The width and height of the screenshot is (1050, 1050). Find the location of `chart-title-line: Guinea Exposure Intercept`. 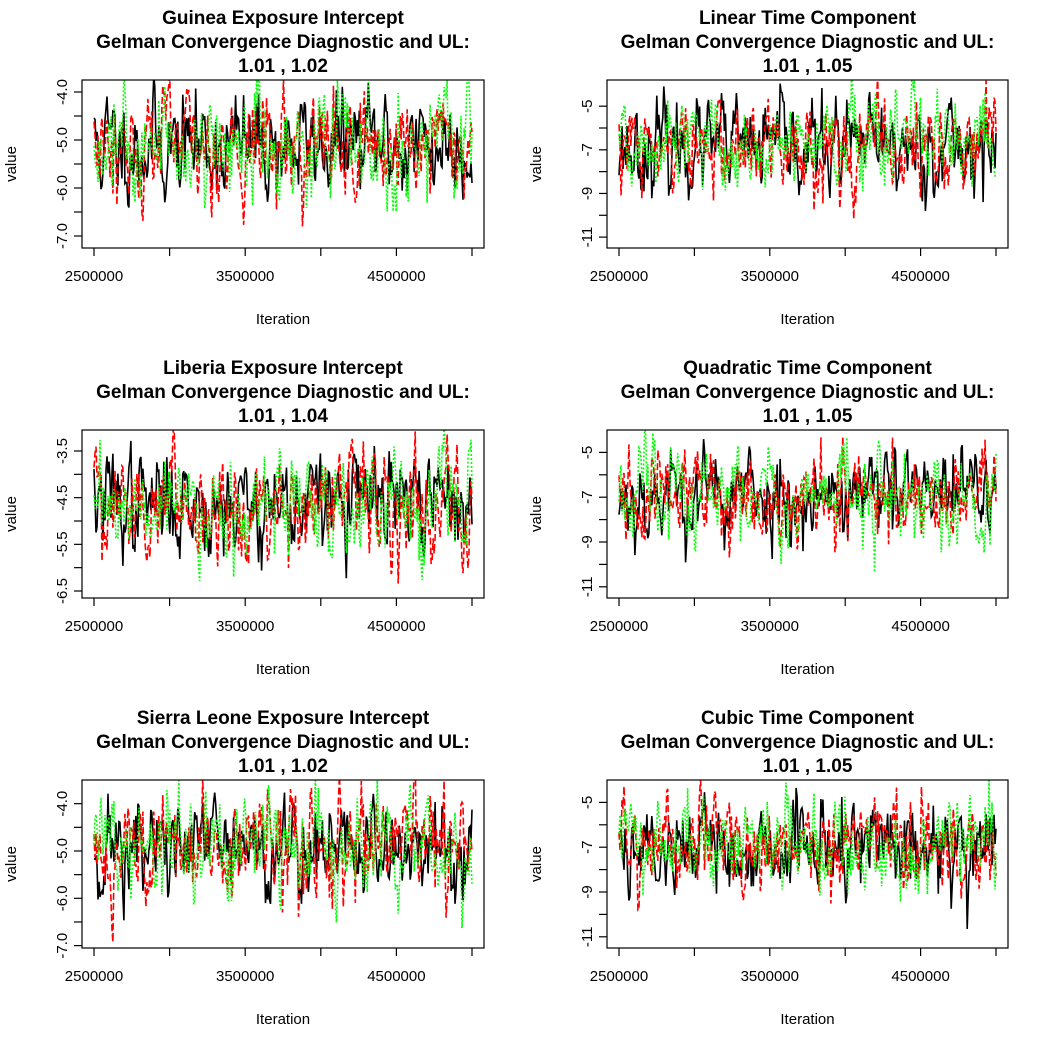

chart-title-line: Guinea Exposure Intercept is located at coordinates (283, 18).